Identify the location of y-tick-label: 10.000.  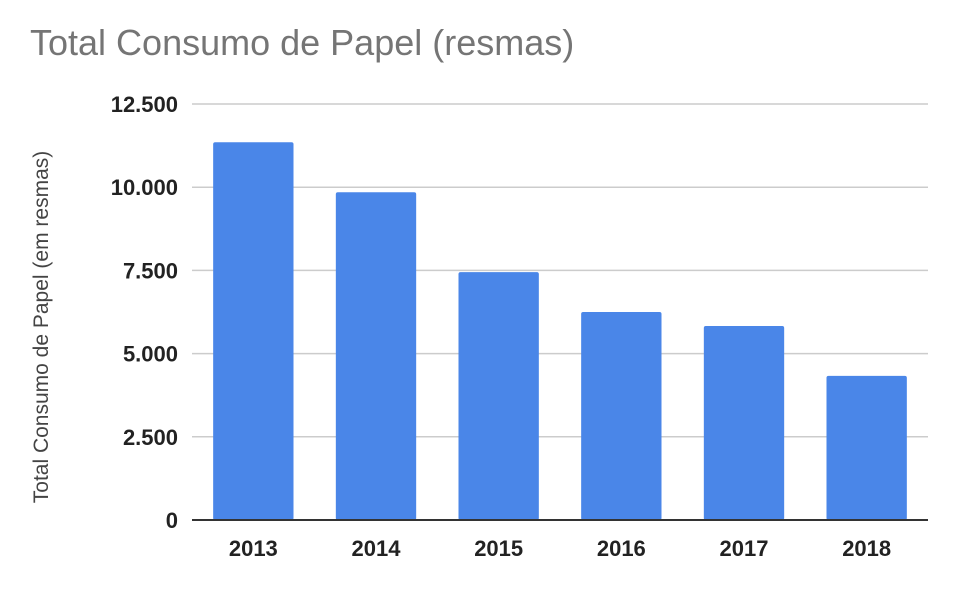
(144, 187).